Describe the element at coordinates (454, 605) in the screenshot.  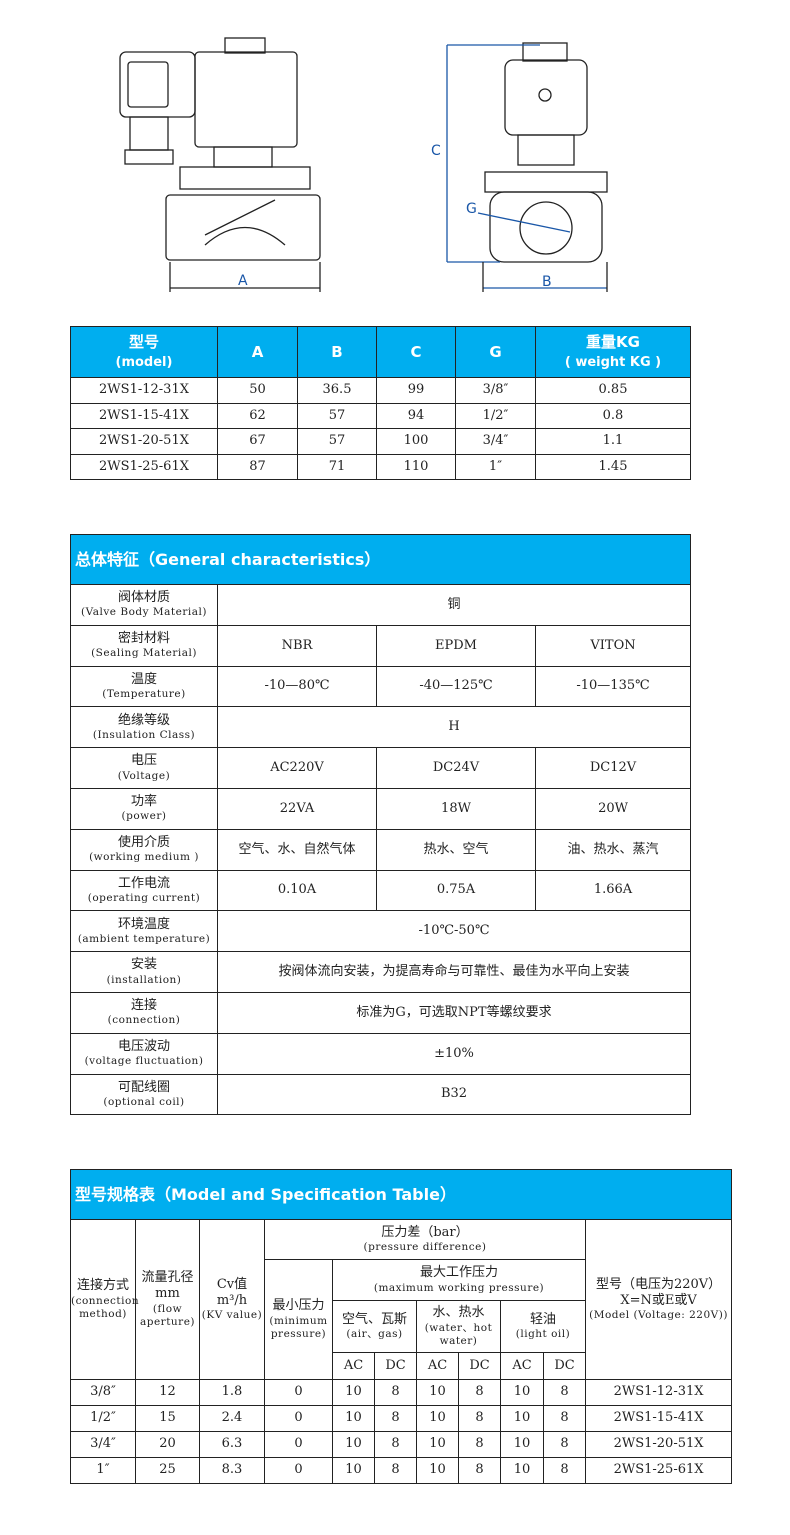
I see `cell: 铜` at that location.